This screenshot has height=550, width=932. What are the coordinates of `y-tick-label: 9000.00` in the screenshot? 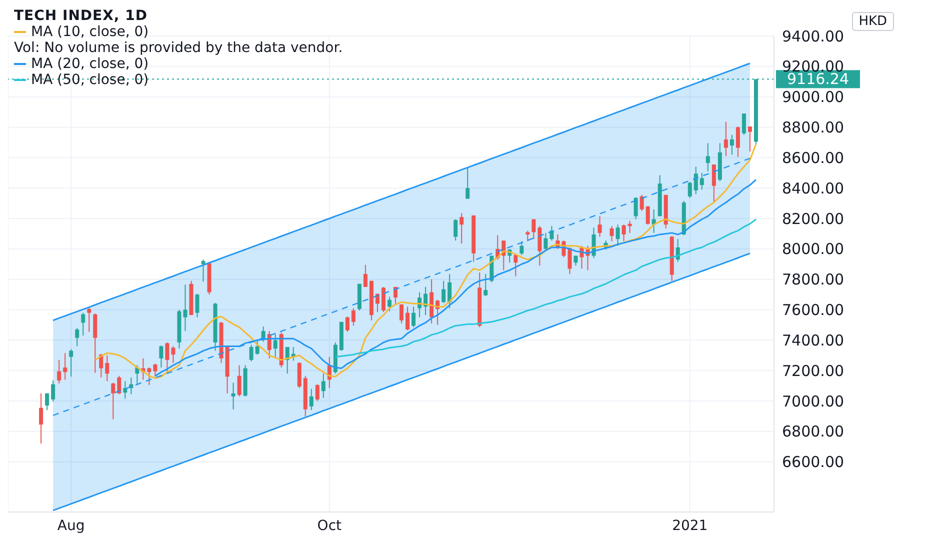 It's located at (813, 97).